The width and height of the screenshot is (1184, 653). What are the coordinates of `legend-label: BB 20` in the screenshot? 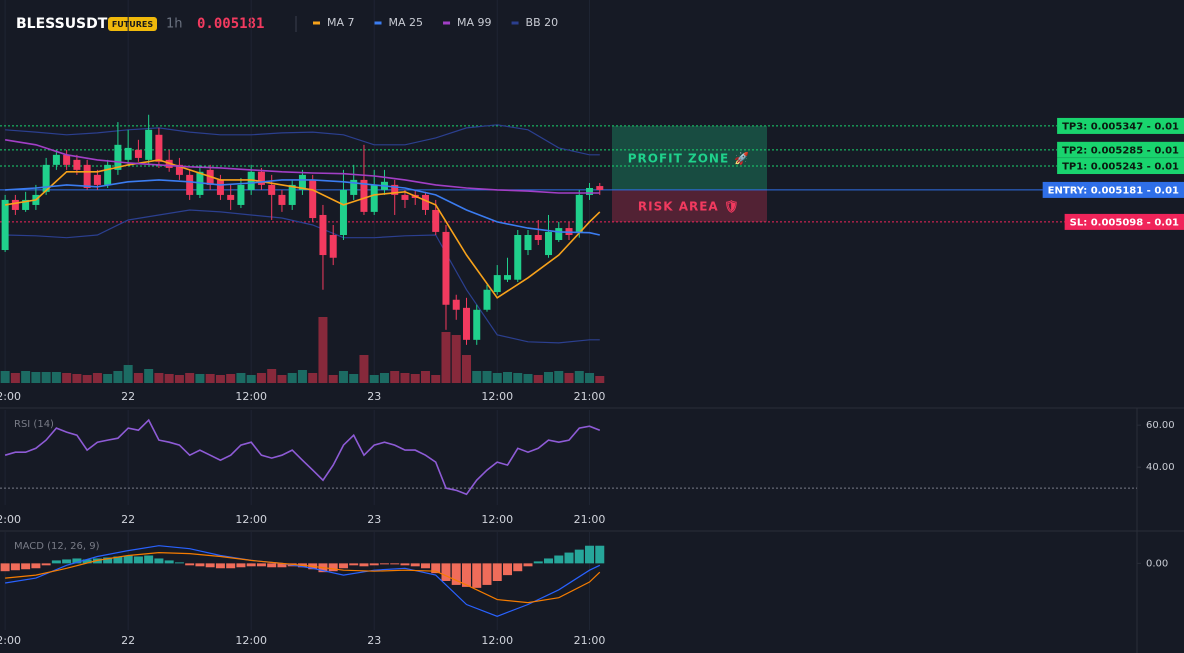 It's located at (542, 22).